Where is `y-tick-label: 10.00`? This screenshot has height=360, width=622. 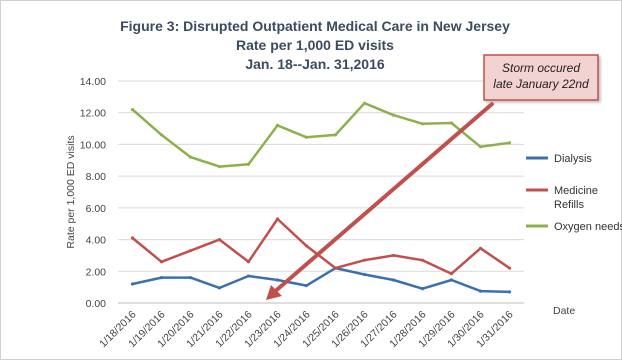
y-tick-label: 10.00 is located at coordinates (93, 145).